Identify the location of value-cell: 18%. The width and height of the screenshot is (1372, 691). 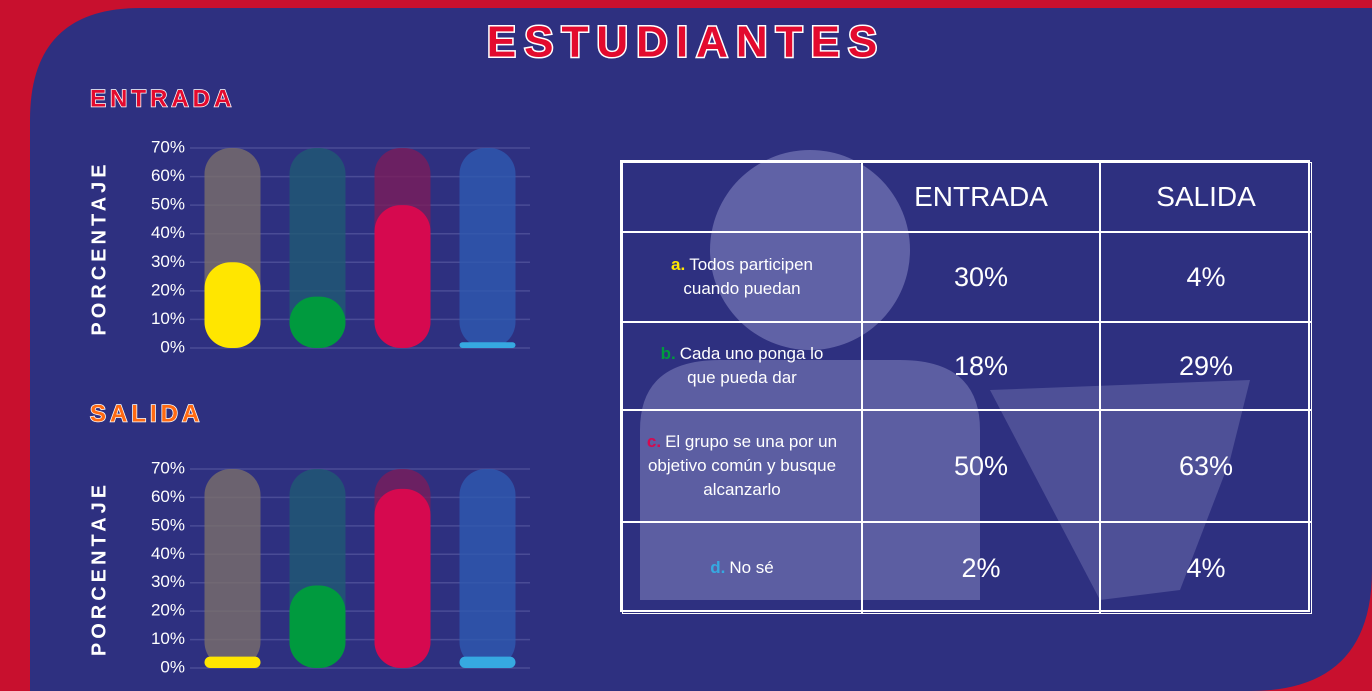
(981, 366).